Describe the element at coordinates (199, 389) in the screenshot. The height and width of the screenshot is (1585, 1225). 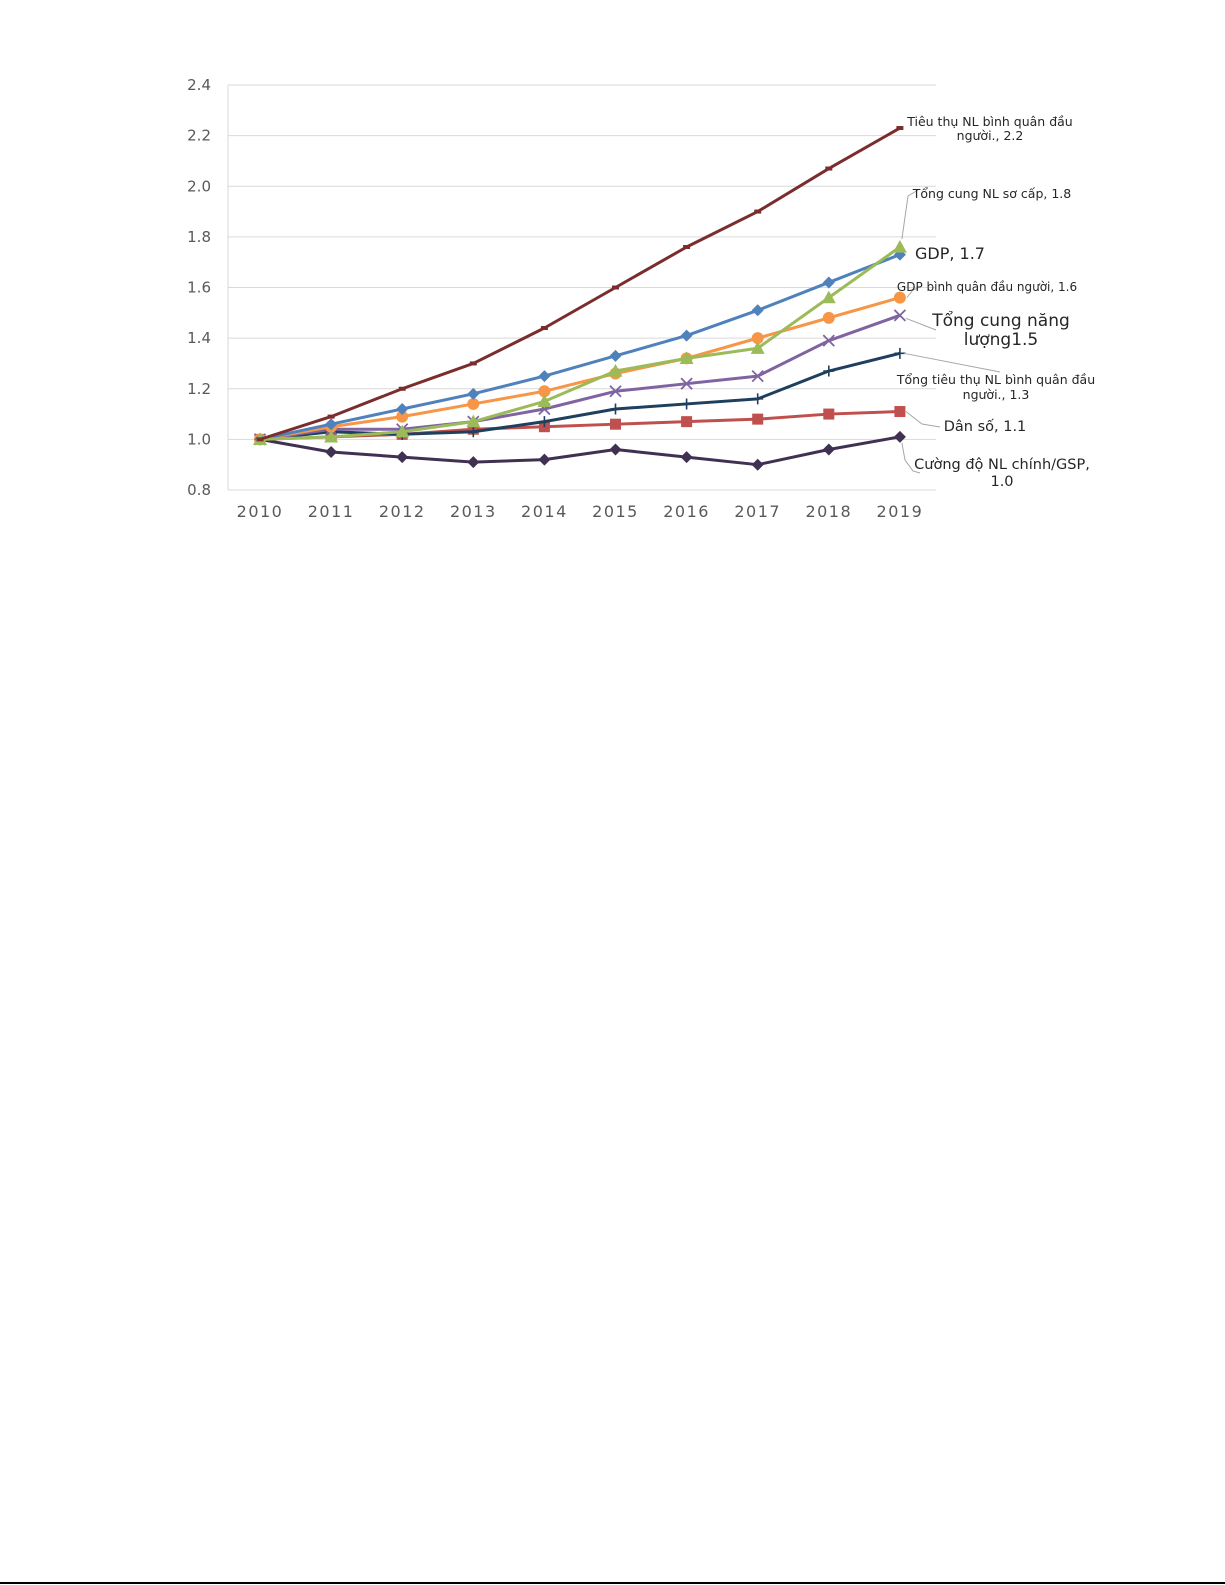
I see `y-tick-label: 1.2` at that location.